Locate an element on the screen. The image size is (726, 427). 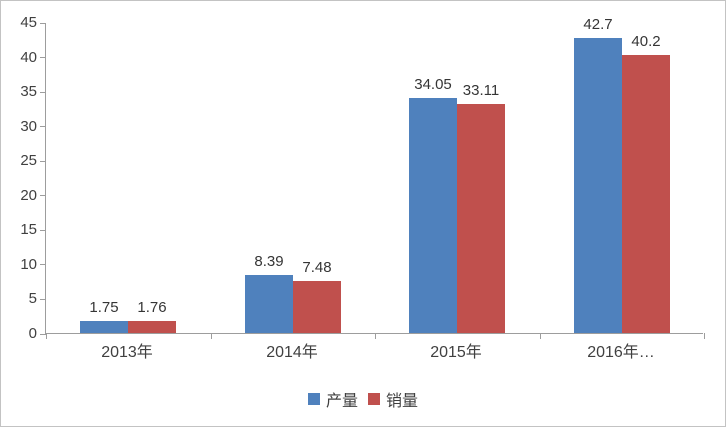
data-label: 40.2 is located at coordinates (646, 41).